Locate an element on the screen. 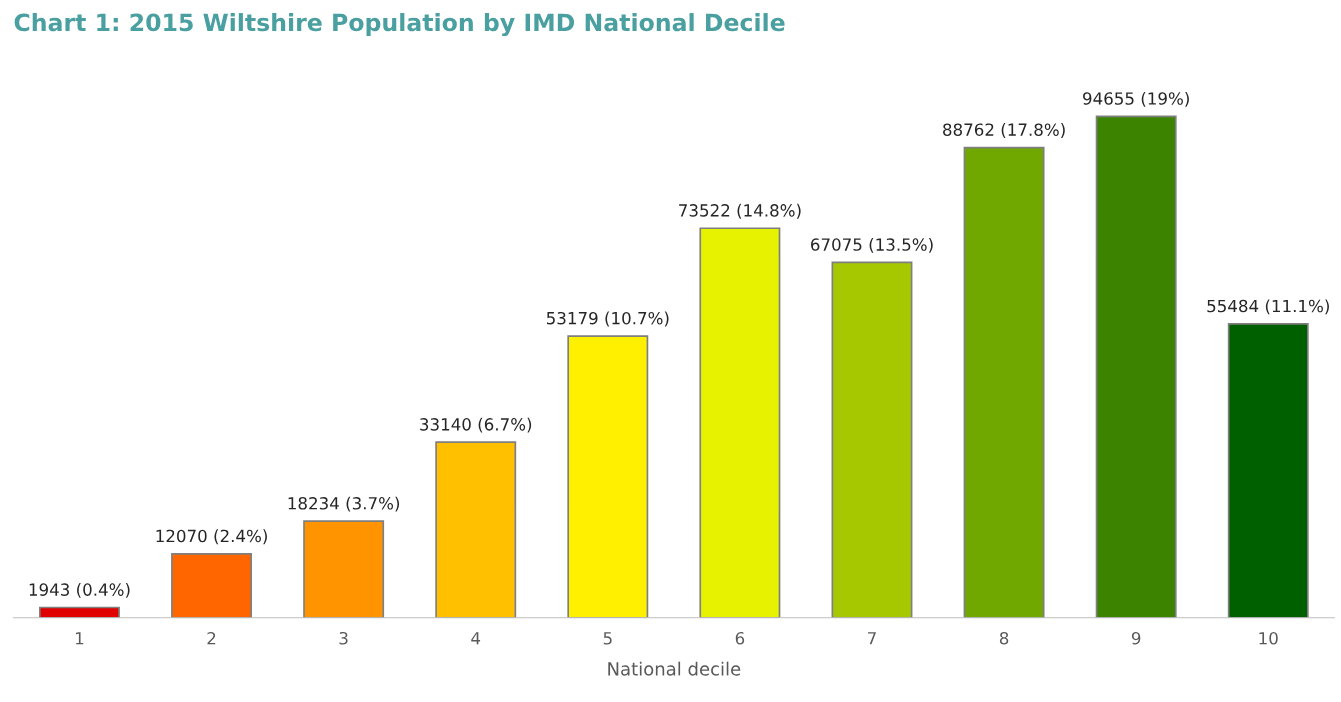 This screenshot has width=1341, height=702. data-label: 33140 (6.7%) is located at coordinates (476, 425).